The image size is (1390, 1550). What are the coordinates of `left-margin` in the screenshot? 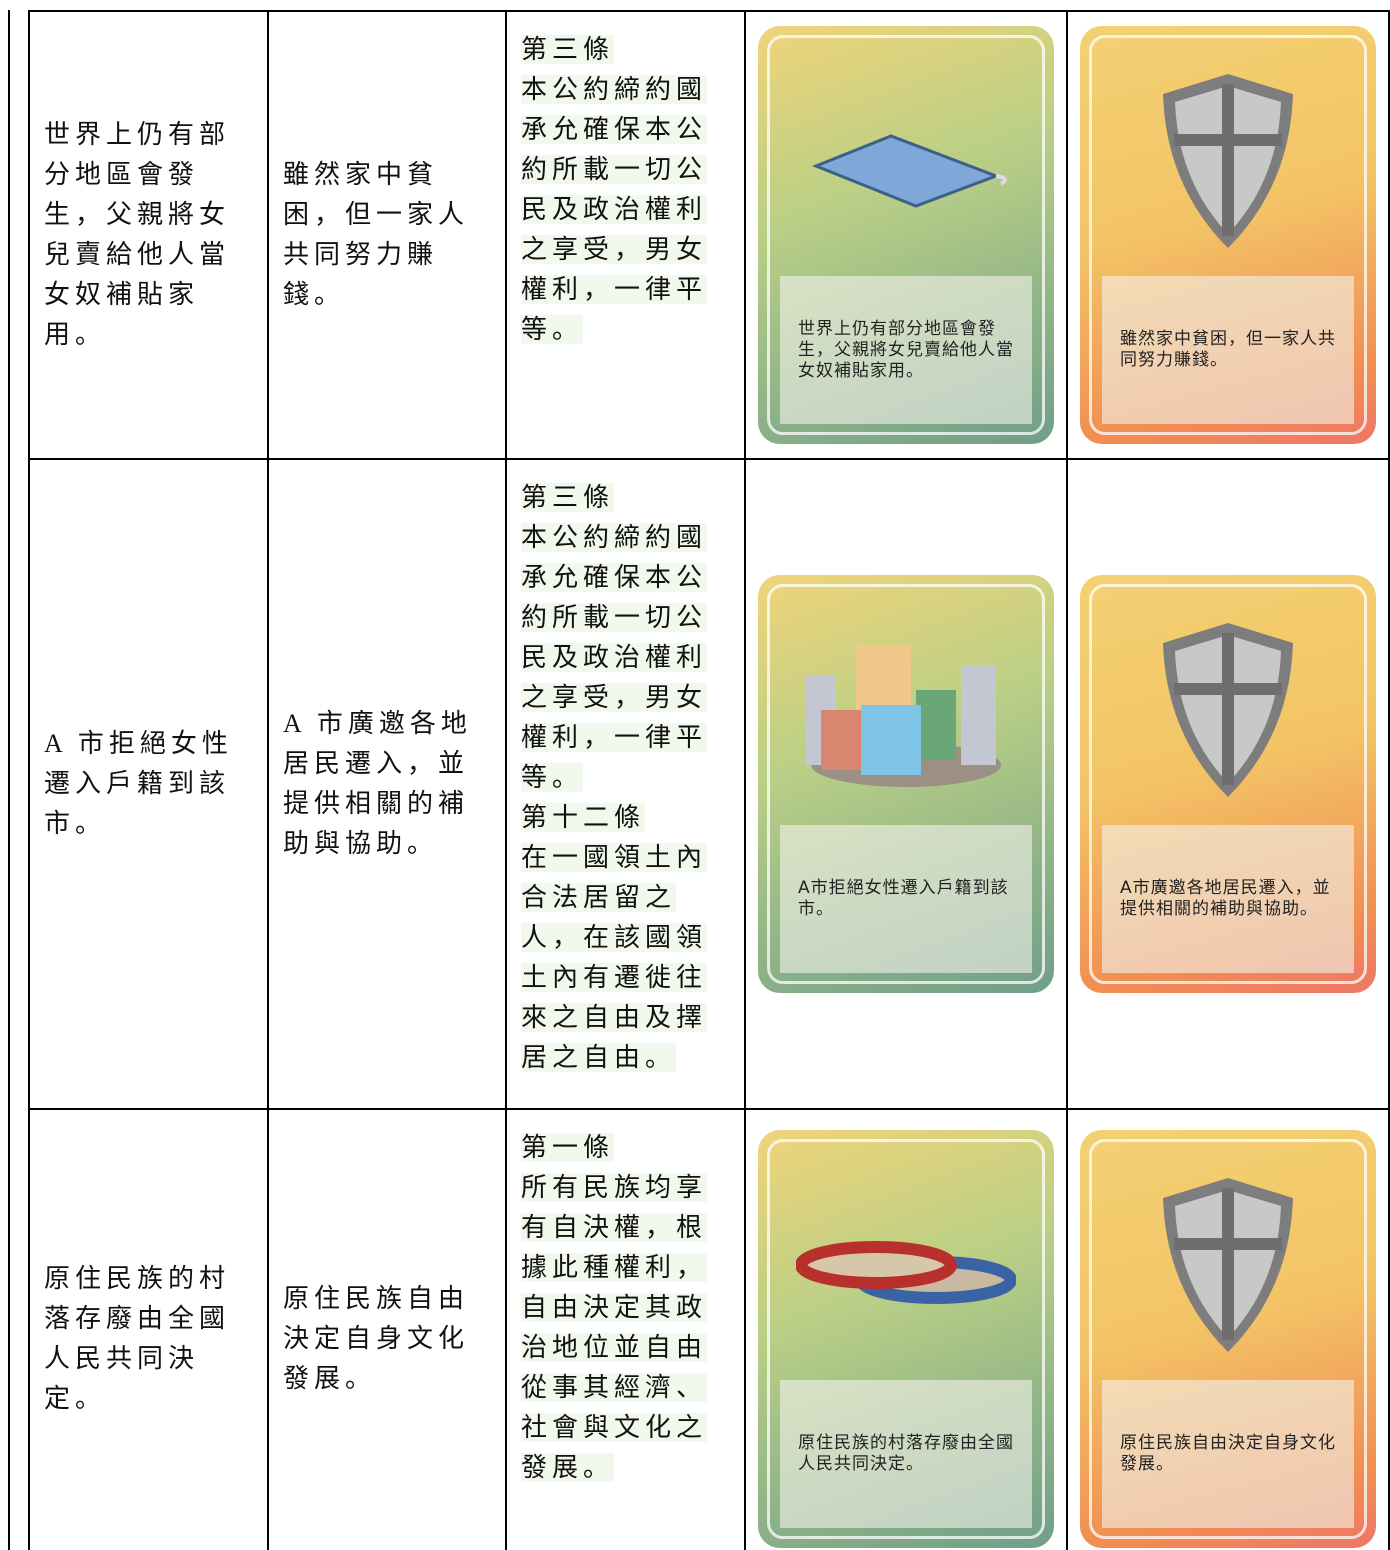 It's located at (19, 780).